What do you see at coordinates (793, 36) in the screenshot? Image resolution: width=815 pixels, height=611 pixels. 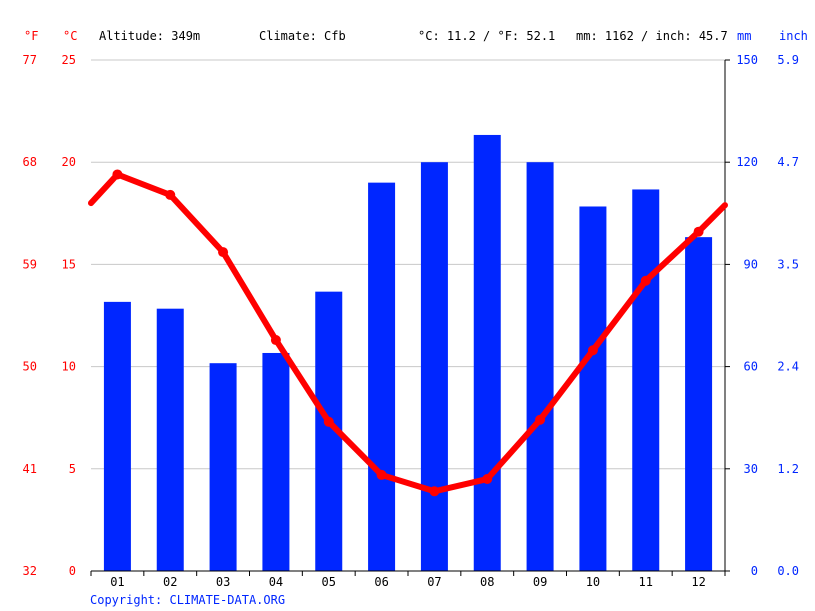 I see `inch-unit-label: inch` at bounding box center [793, 36].